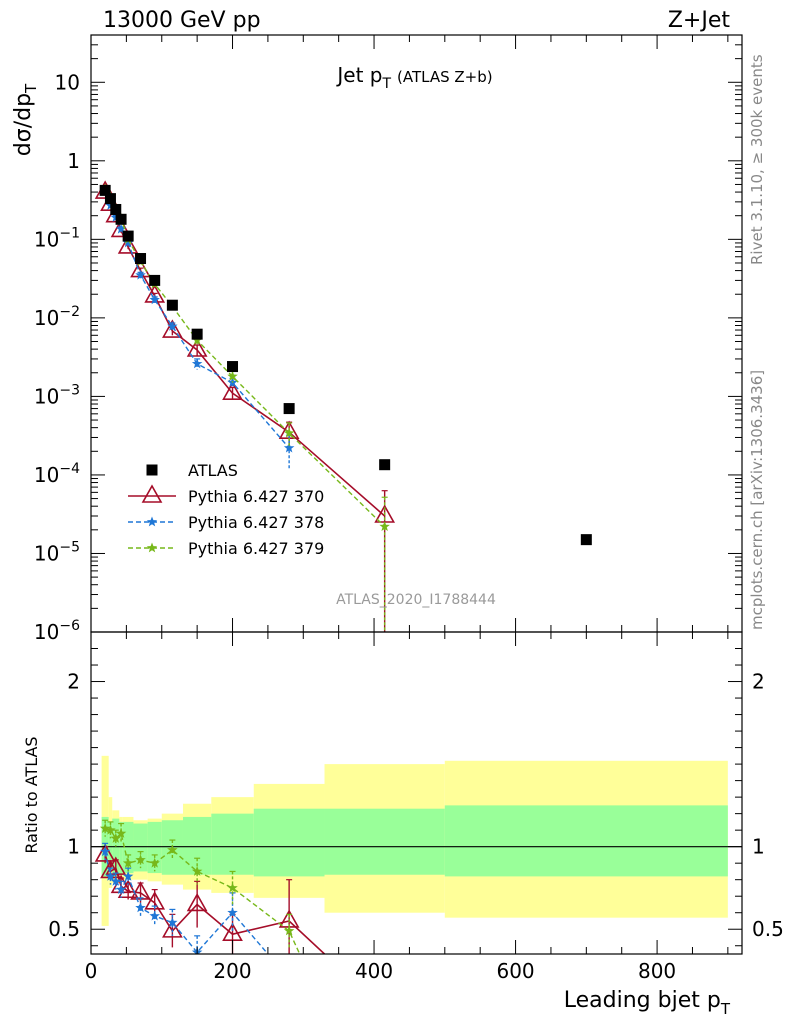 The image size is (786, 1024). I want to click on main-ytick-label: 10, so click(67, 82).